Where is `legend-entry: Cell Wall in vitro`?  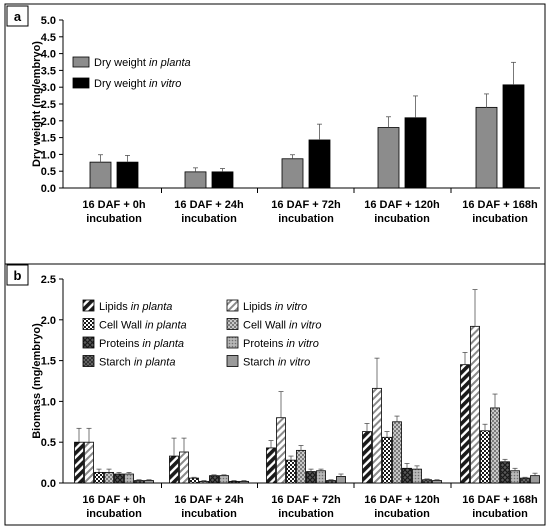
legend-entry: Cell Wall in vitro is located at coordinates (282, 326).